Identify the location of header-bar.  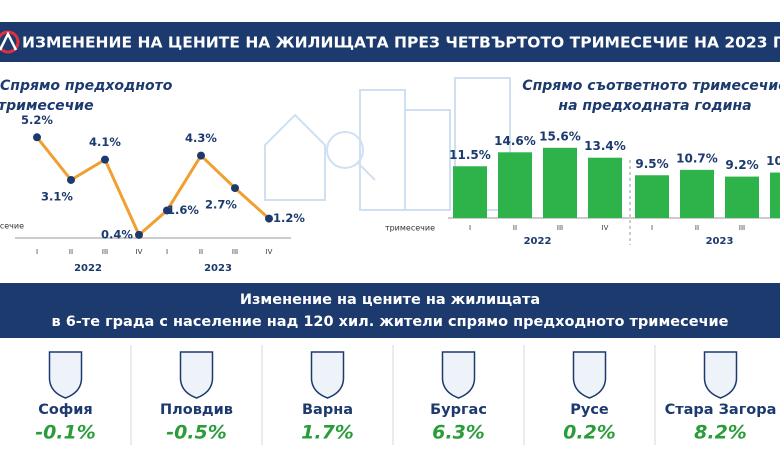
(390, 42).